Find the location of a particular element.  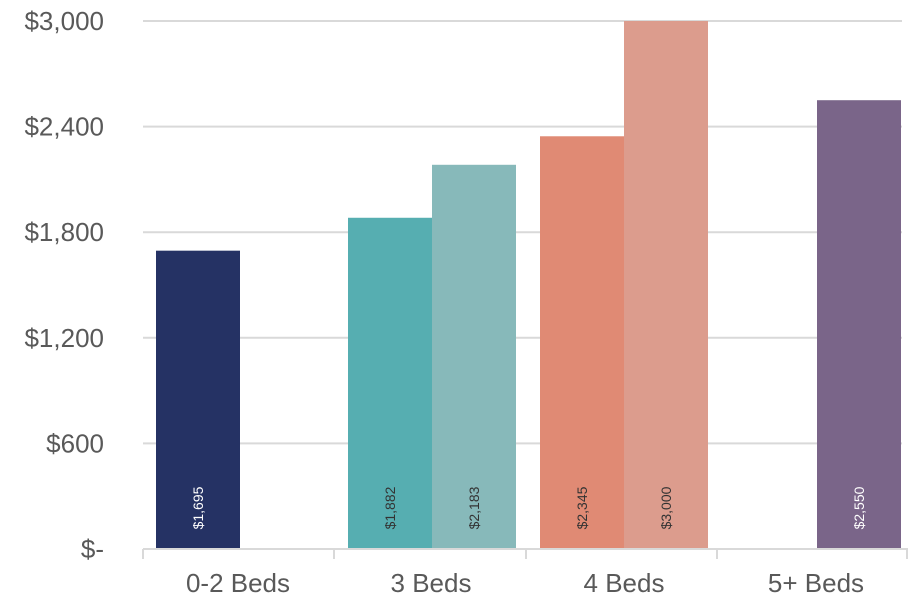

bar-data-label: $1,695 is located at coordinates (198, 507).